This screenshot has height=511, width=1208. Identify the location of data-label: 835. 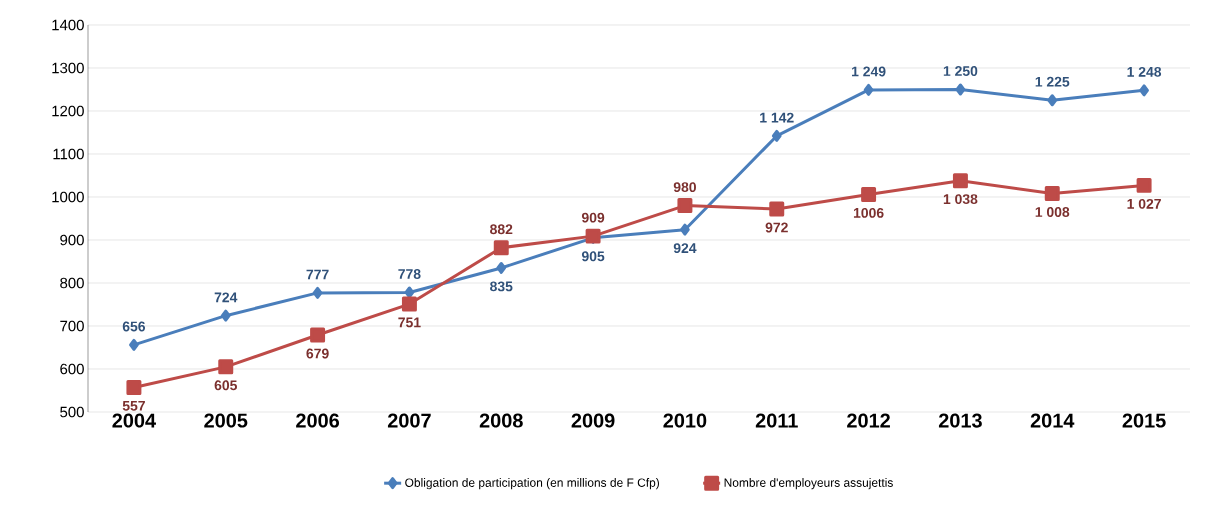
(501, 286).